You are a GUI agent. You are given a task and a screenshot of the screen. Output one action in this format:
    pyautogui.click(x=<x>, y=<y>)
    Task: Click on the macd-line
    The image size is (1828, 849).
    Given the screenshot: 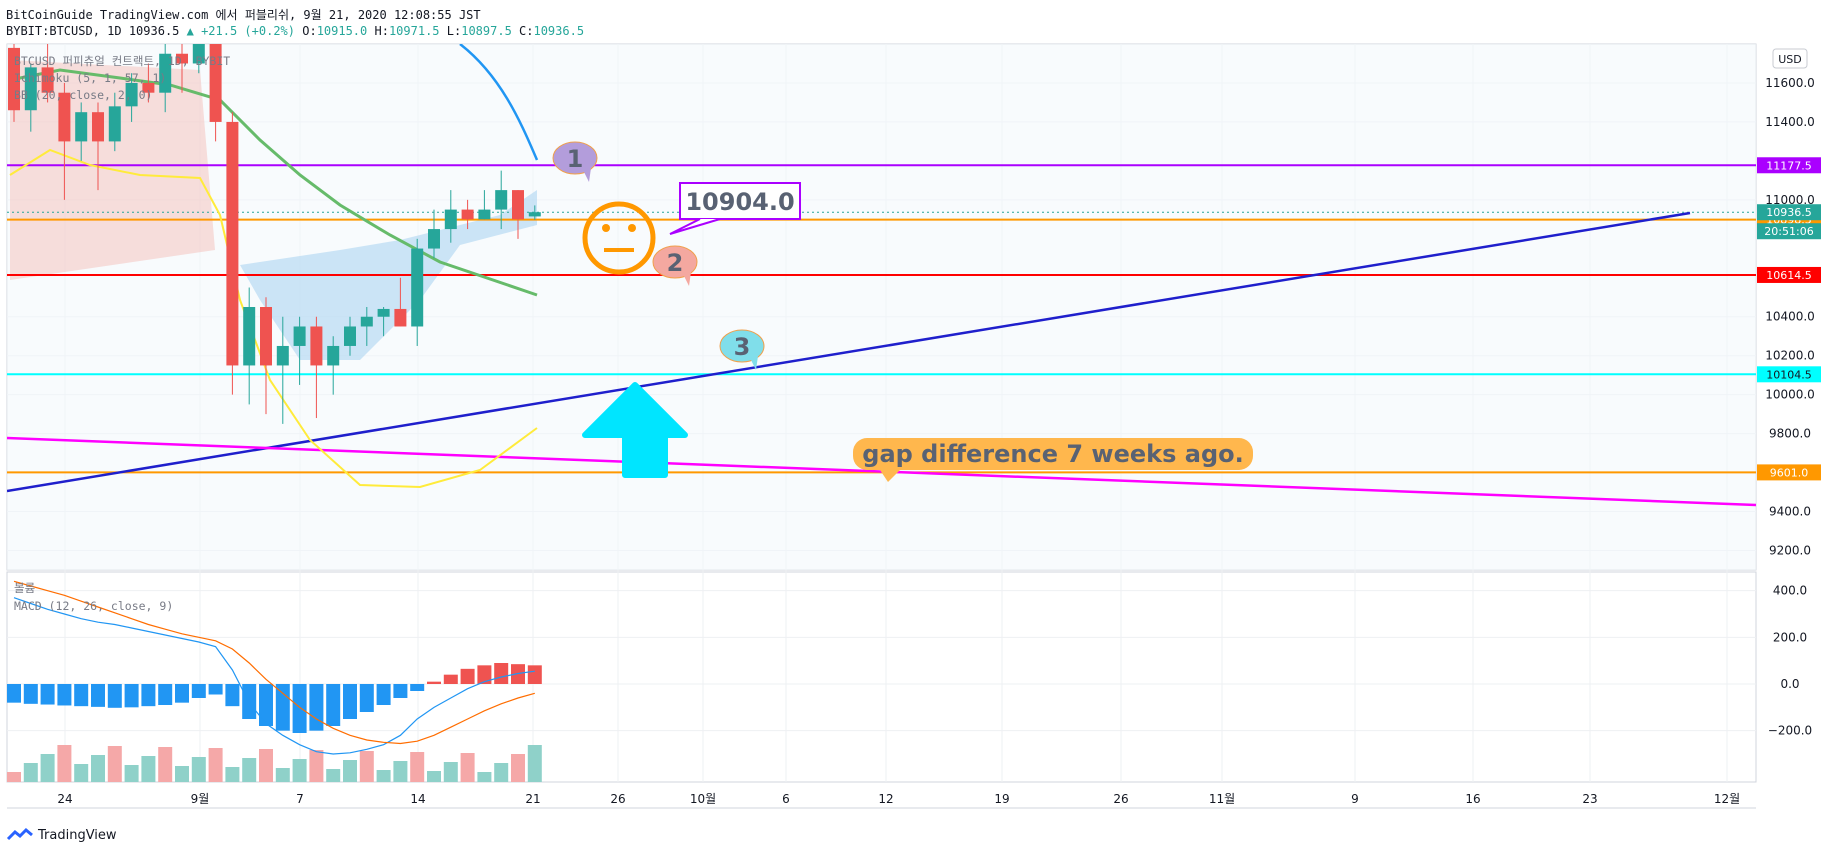 What is the action you would take?
    pyautogui.click(x=274, y=676)
    